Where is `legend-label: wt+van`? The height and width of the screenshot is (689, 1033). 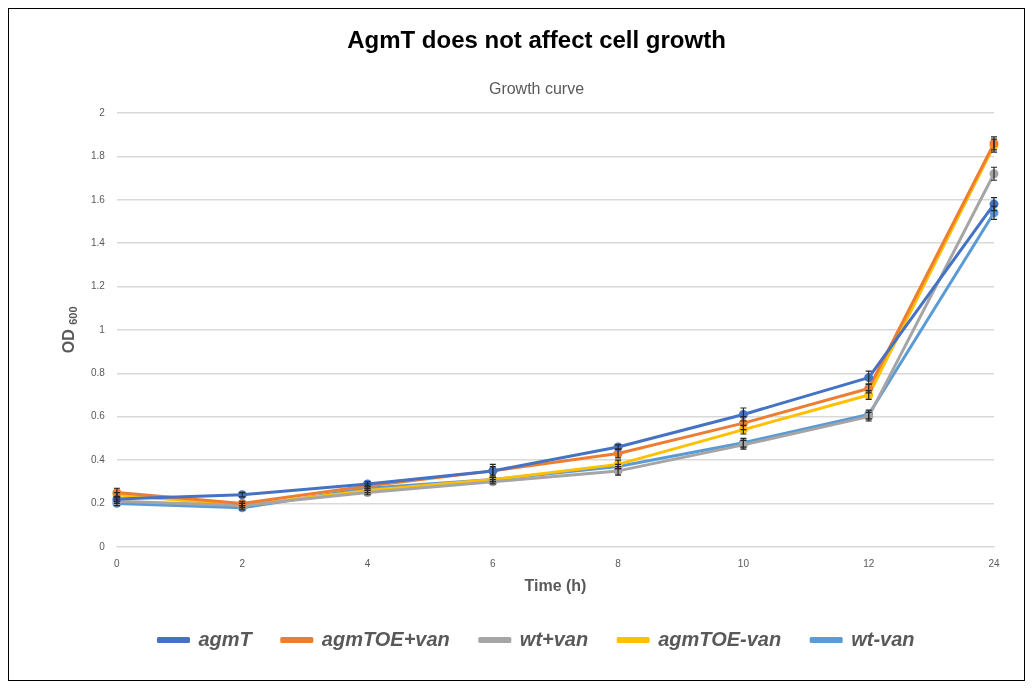
legend-label: wt+van is located at coordinates (554, 638).